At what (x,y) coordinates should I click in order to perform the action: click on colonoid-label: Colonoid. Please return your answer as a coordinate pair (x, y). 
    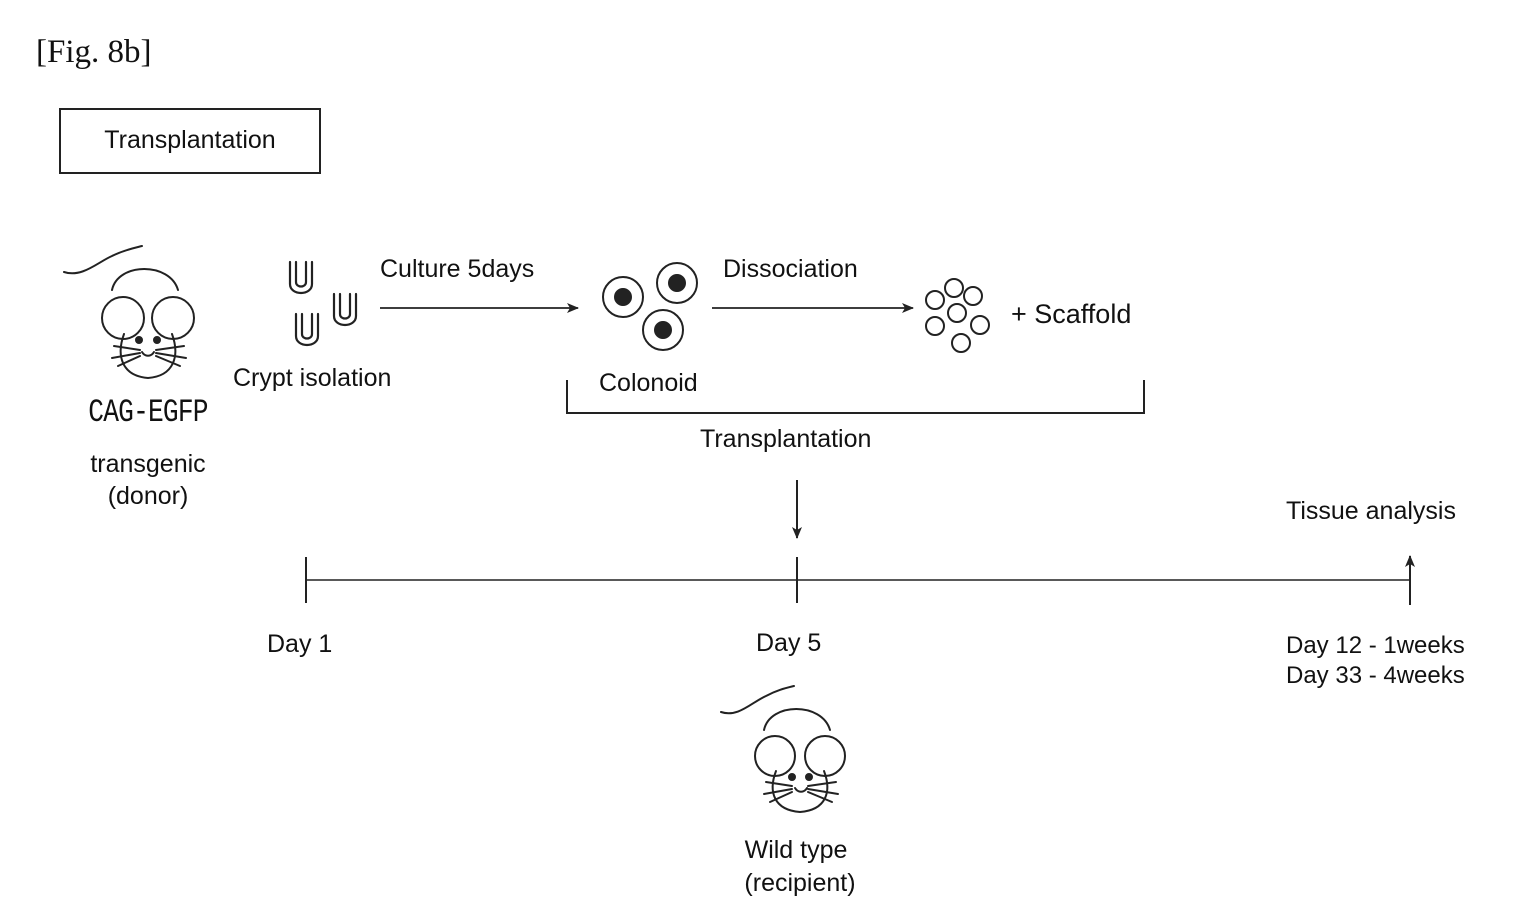
    Looking at the image, I should click on (648, 383).